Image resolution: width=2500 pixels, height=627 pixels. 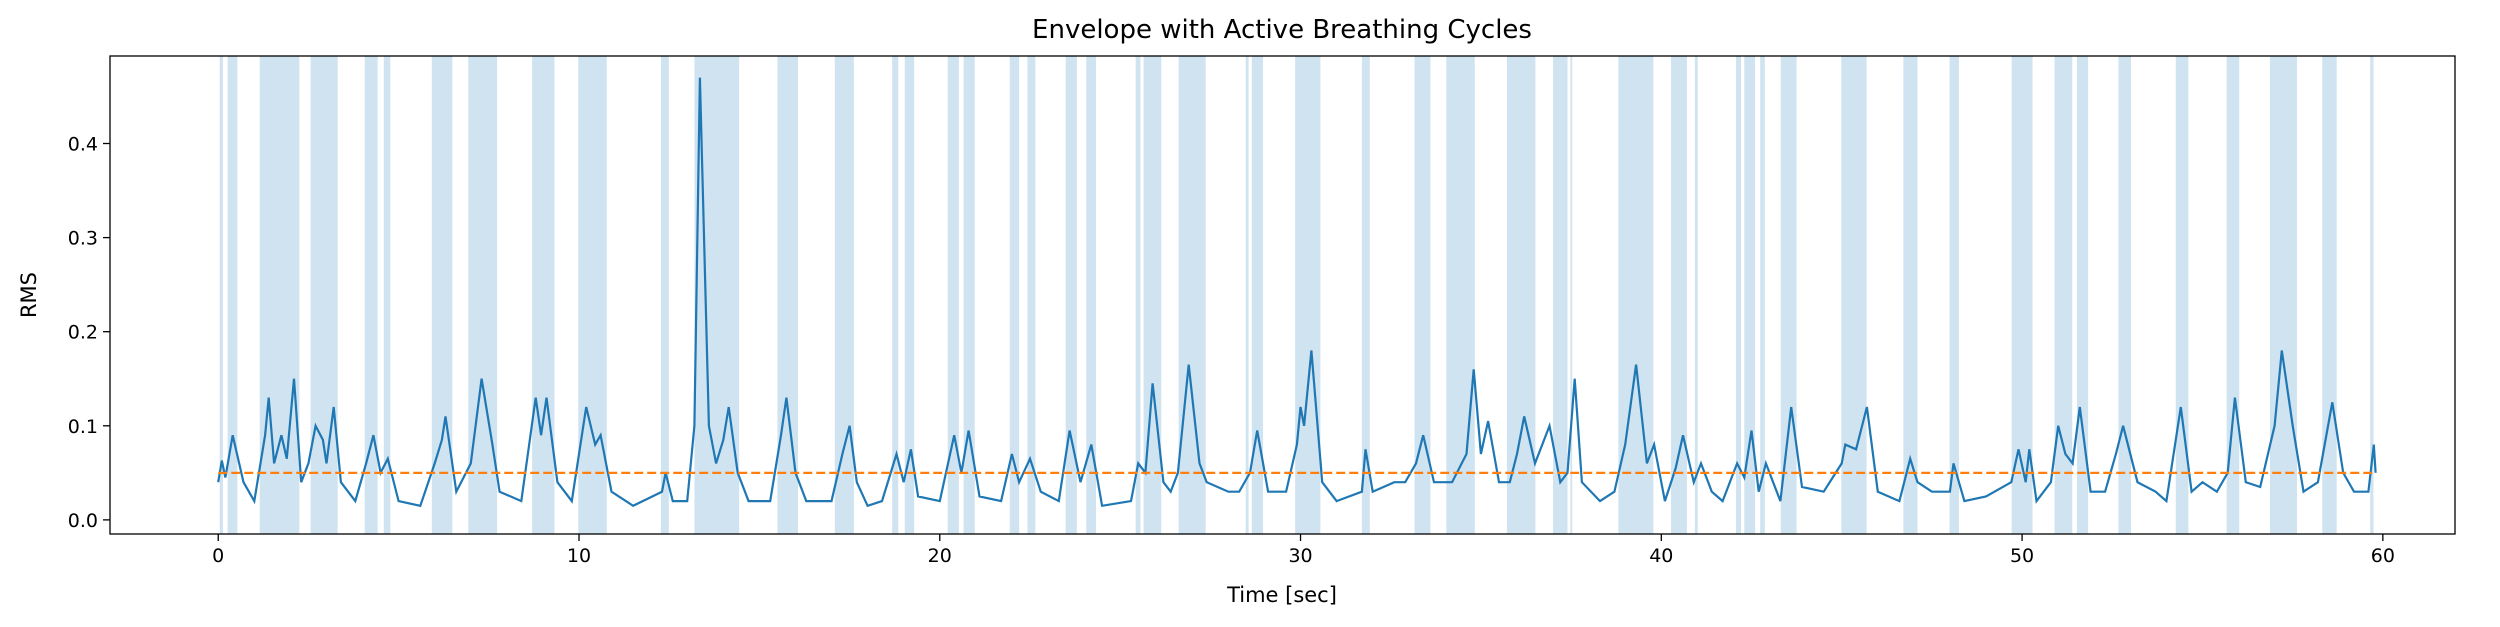 I want to click on y-tick-label: 0.0, so click(x=83, y=521).